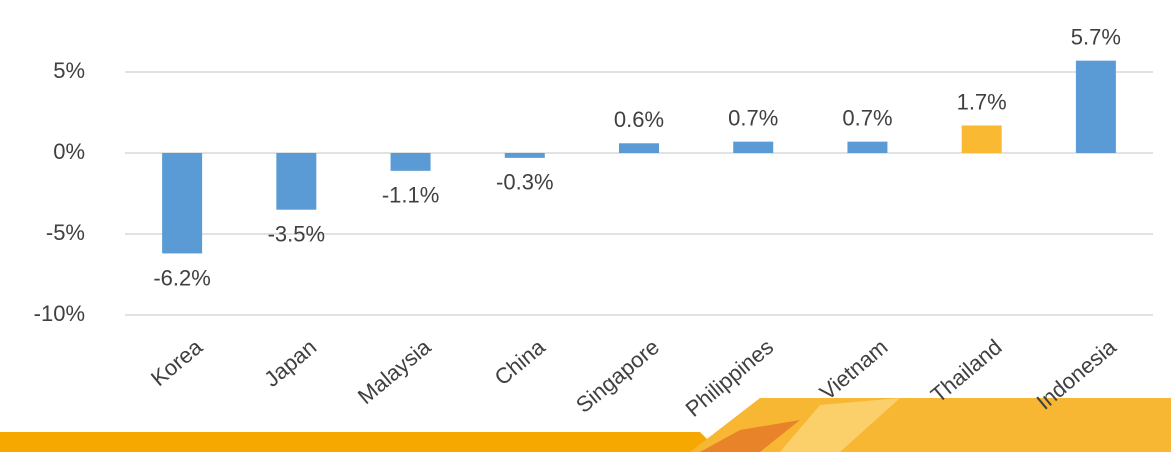 This screenshot has height=452, width=1171. I want to click on y-tick-label: -10%, so click(59, 313).